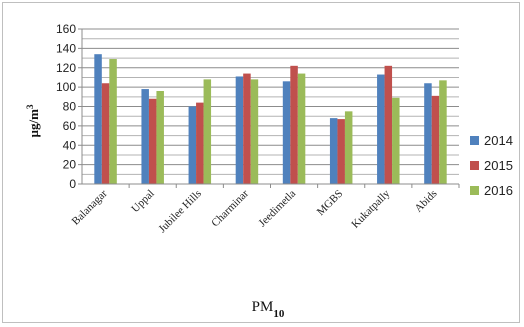 The width and height of the screenshot is (524, 327). What do you see at coordinates (30, 106) in the screenshot?
I see `y-axis-label-sup: 3` at bounding box center [30, 106].